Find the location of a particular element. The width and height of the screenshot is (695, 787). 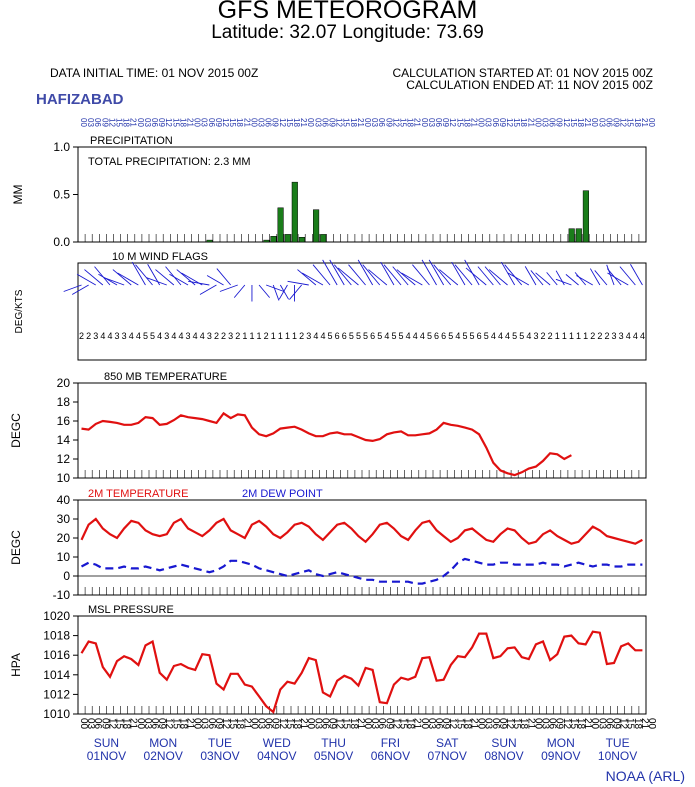

y-tick-label: 16 is located at coordinates (64, 421).